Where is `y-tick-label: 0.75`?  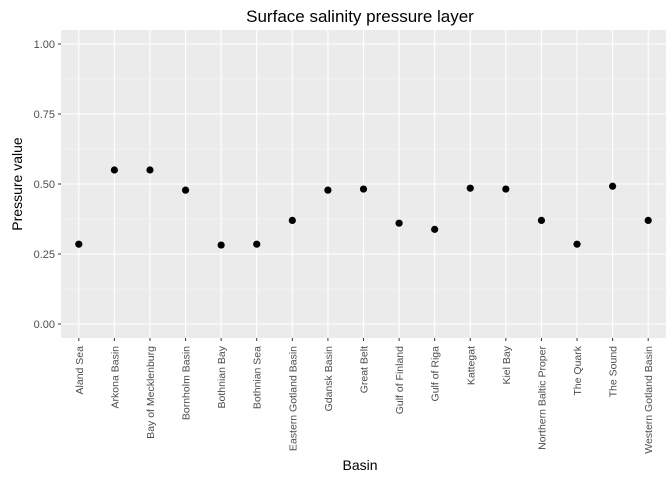 y-tick-label: 0.75 is located at coordinates (44, 115).